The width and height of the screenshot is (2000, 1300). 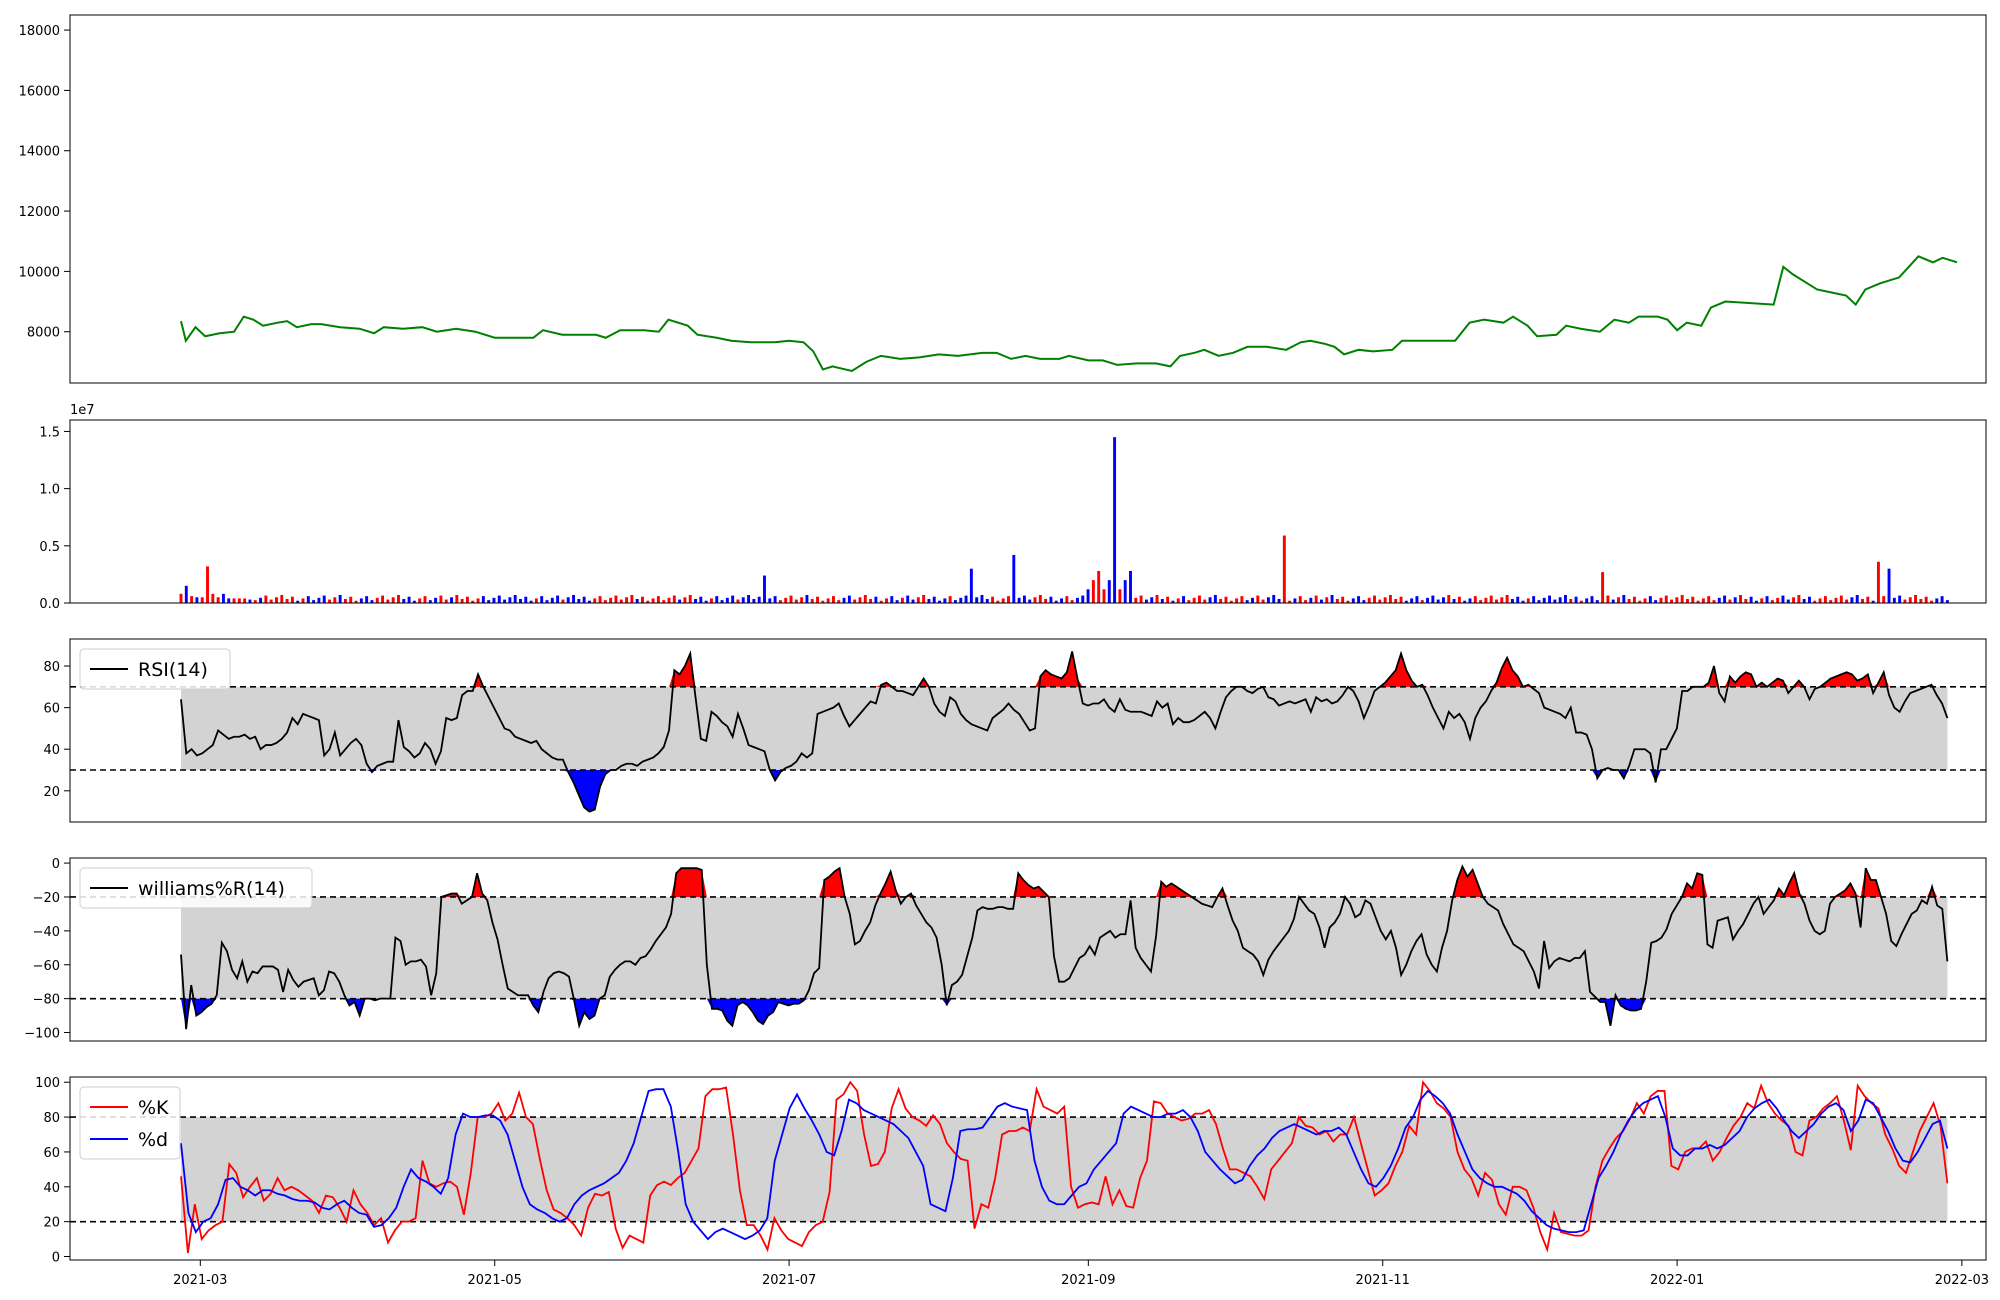 What do you see at coordinates (1069, 314) in the screenshot?
I see `price-series-line` at bounding box center [1069, 314].